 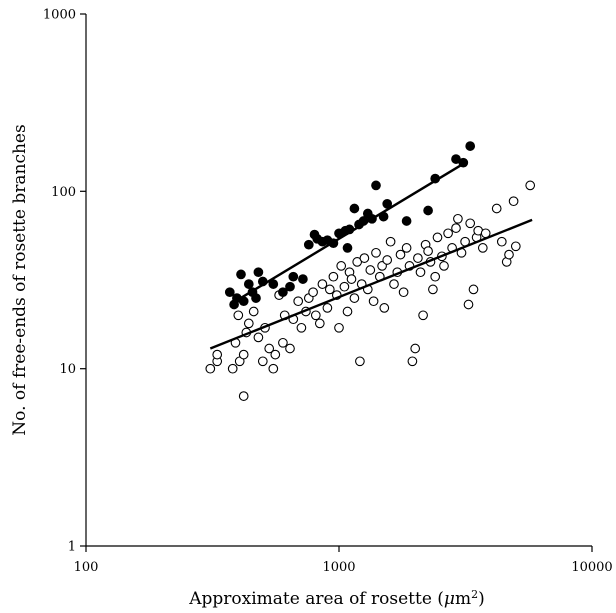 I want to click on y-tick-label: 100, so click(x=63, y=192).